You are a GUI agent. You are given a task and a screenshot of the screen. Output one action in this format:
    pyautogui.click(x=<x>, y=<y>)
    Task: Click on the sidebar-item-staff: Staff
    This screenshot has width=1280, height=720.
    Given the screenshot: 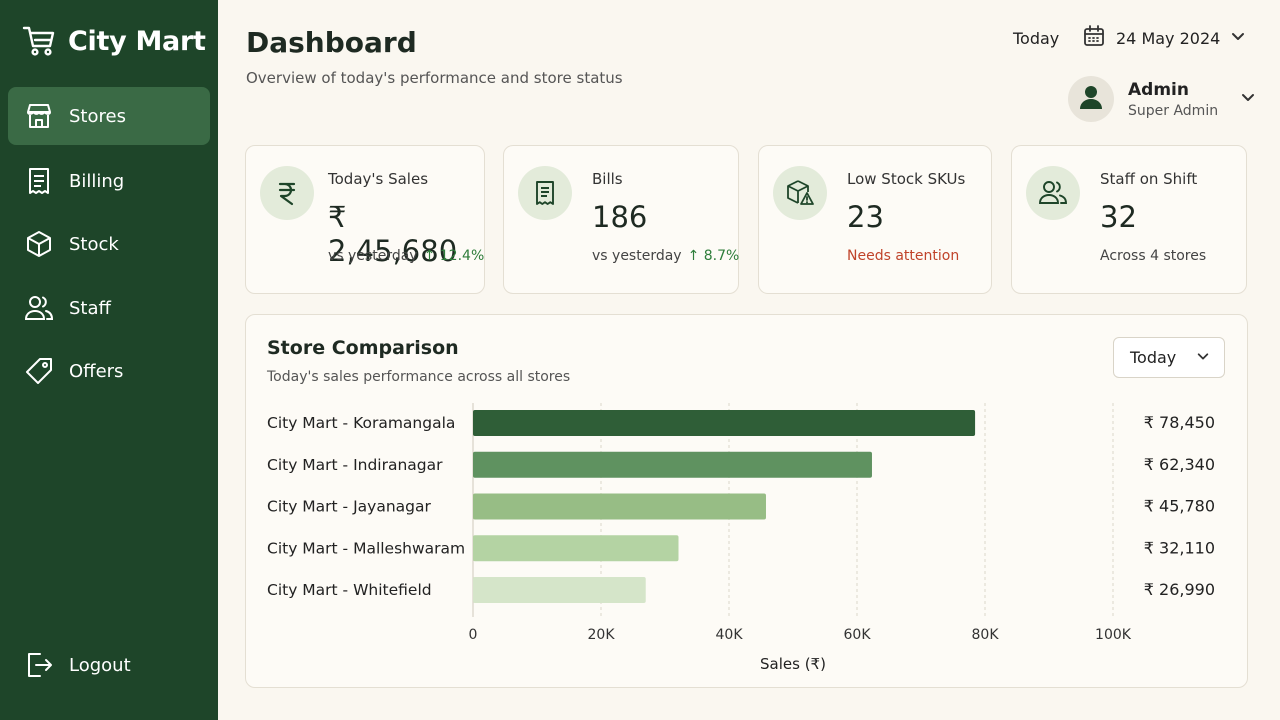 What is the action you would take?
    pyautogui.click(x=109, y=308)
    